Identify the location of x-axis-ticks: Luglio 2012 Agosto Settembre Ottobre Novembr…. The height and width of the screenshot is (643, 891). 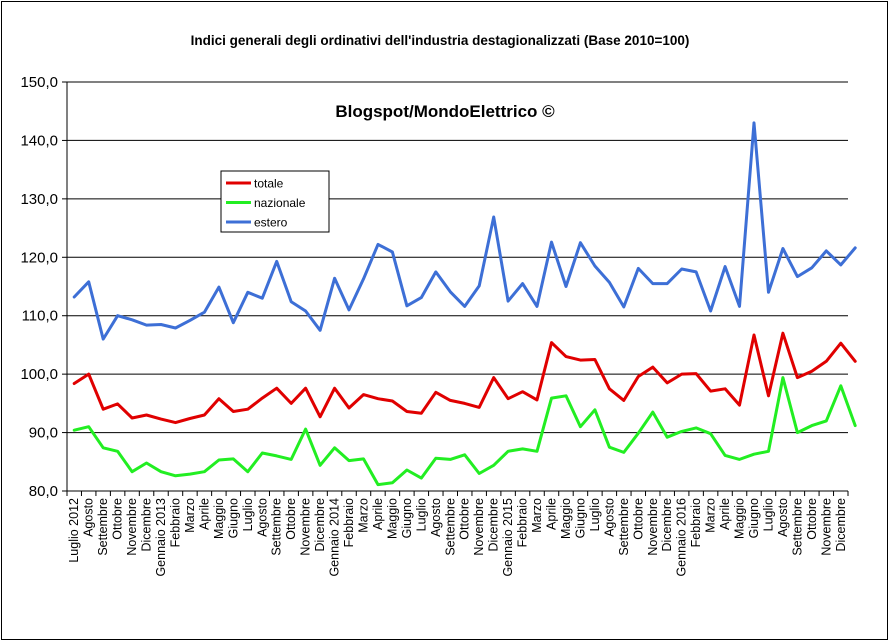
(457, 534).